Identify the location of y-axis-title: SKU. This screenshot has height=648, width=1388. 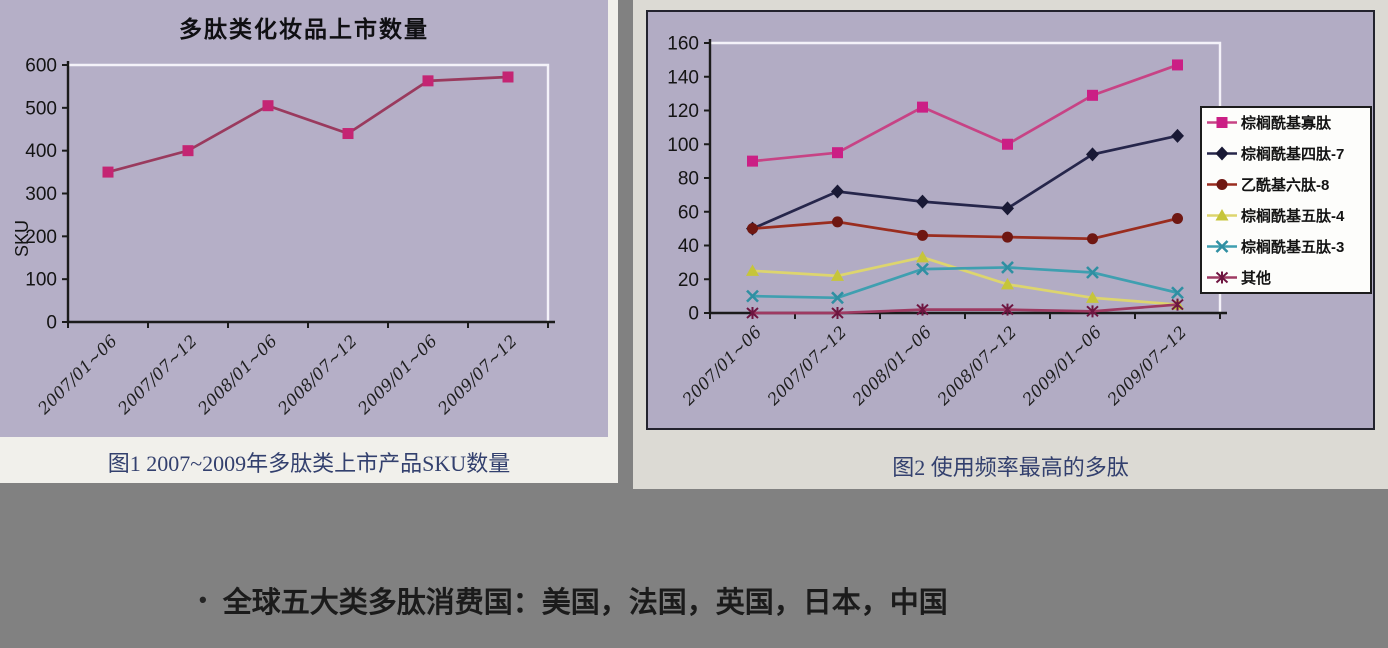
(22, 238).